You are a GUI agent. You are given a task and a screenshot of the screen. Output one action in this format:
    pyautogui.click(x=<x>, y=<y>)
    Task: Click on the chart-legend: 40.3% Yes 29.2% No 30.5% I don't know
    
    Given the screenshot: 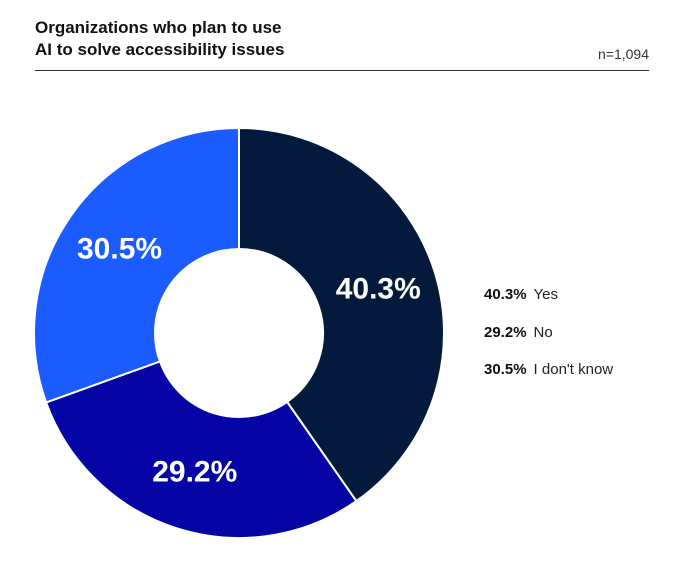 What is the action you would take?
    pyautogui.click(x=548, y=342)
    